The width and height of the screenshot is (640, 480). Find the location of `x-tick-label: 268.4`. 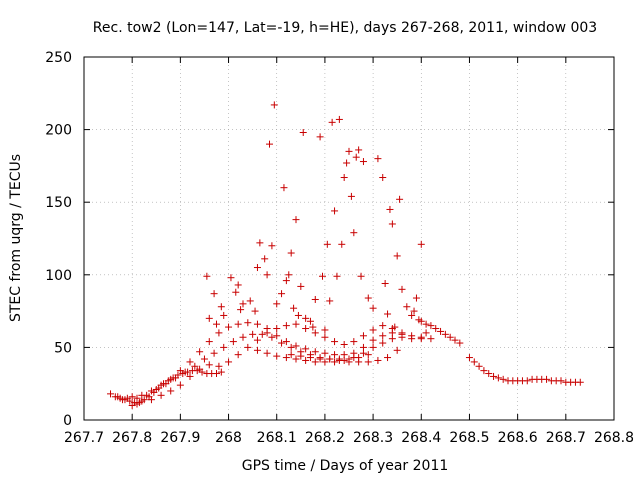

x-tick-label: 268.4 is located at coordinates (421, 438).